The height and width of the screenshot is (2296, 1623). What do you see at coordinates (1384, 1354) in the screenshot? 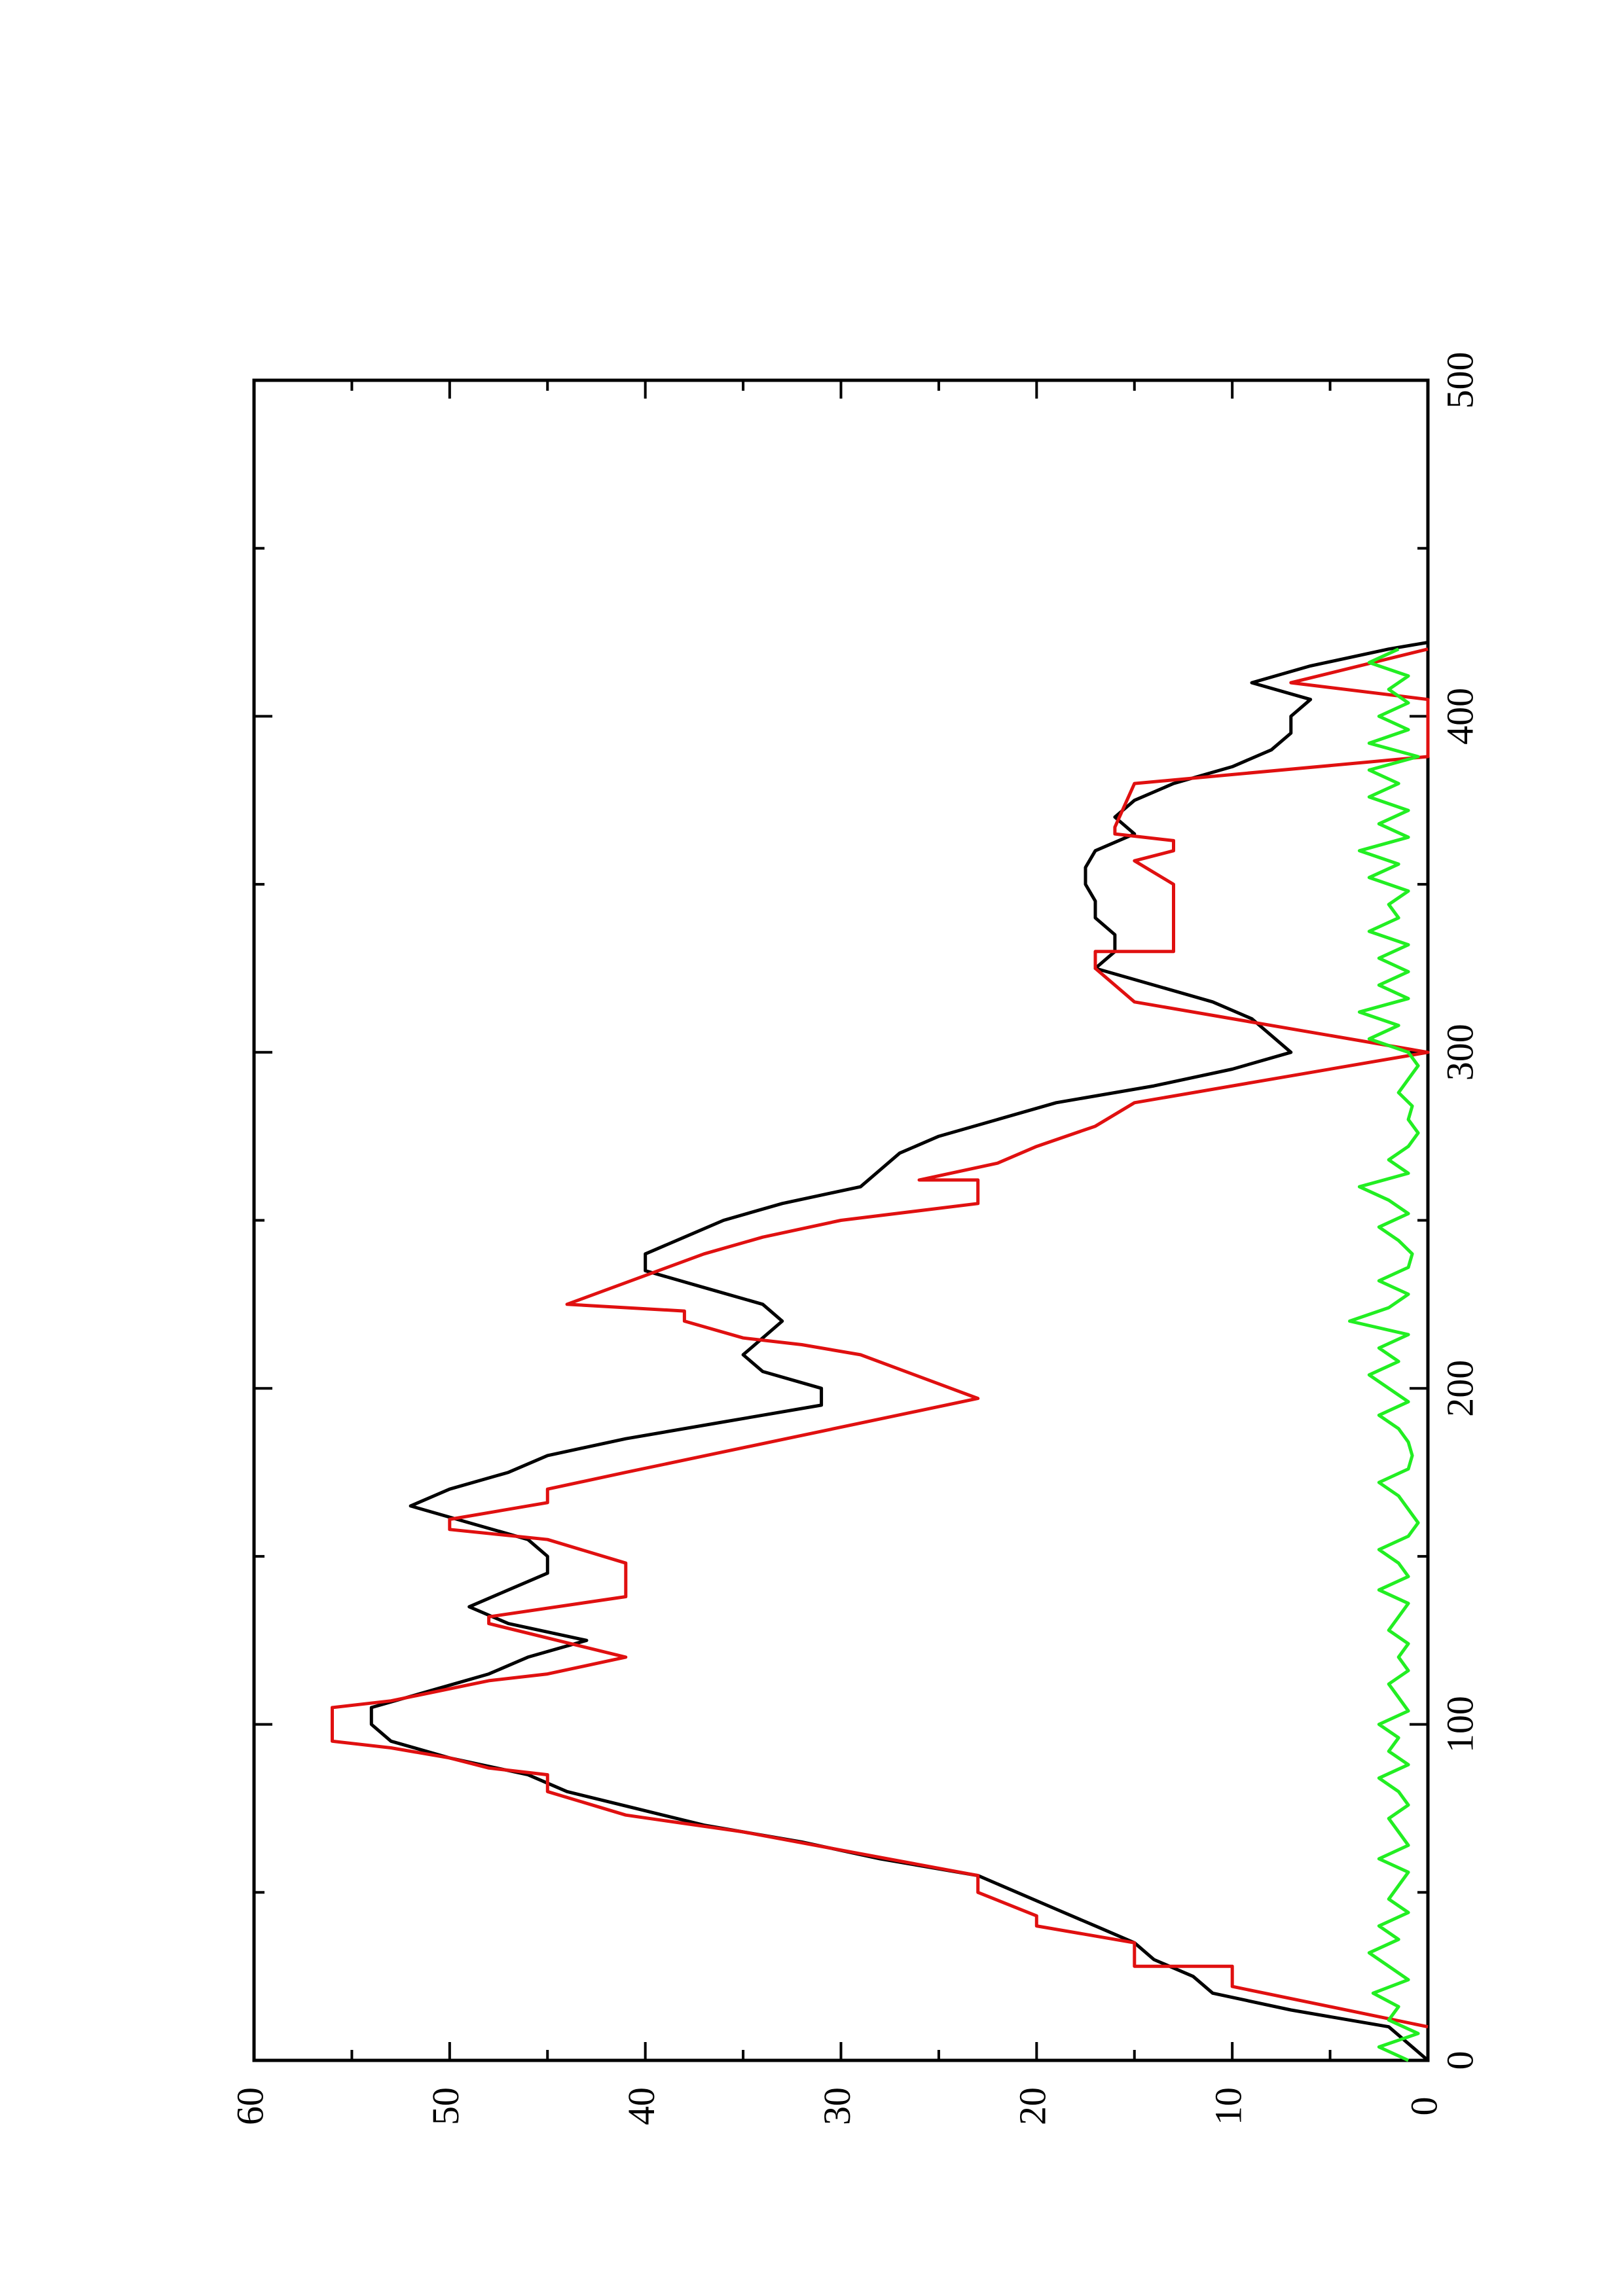
I see `series-line` at bounding box center [1384, 1354].